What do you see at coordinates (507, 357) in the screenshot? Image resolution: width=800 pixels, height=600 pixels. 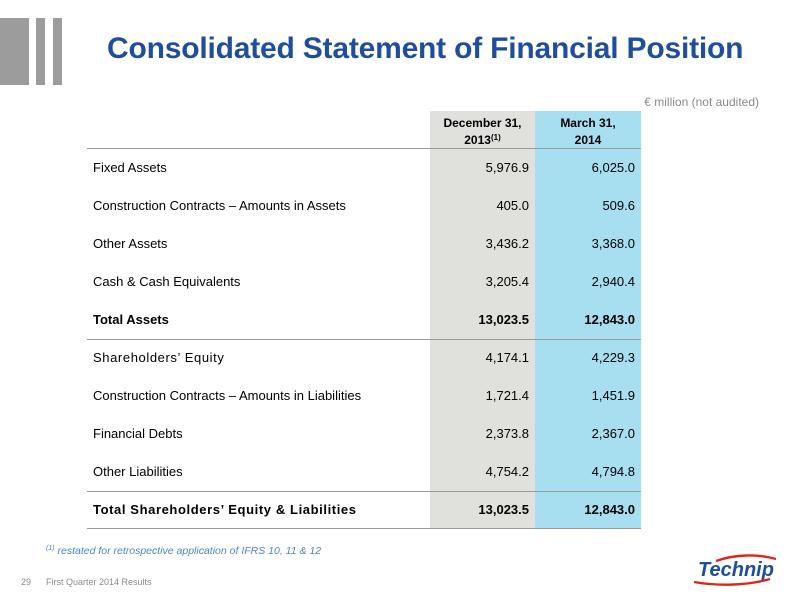 I see `value-2013: 4,174.1` at bounding box center [507, 357].